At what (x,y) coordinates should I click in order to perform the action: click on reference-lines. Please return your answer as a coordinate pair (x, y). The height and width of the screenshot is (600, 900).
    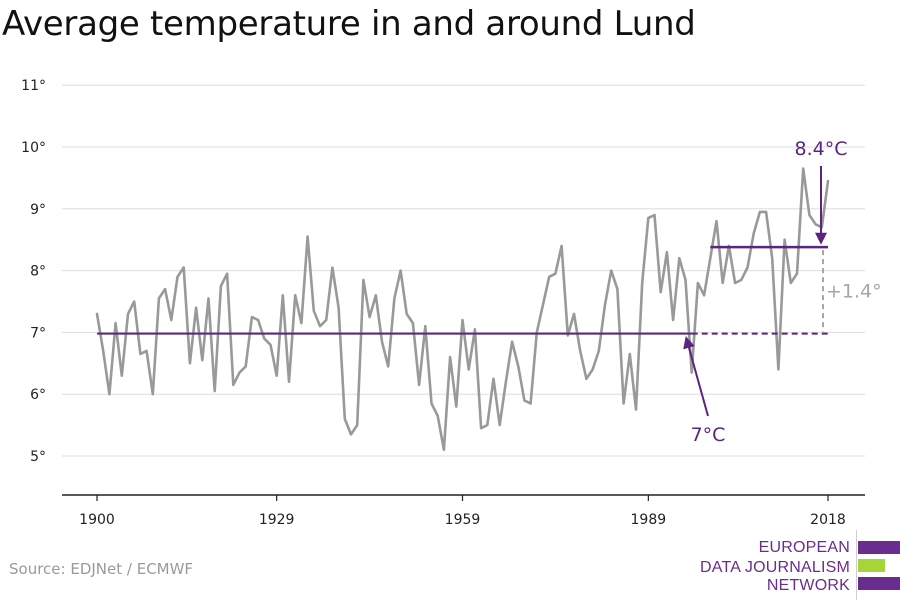
    Looking at the image, I should click on (462, 290).